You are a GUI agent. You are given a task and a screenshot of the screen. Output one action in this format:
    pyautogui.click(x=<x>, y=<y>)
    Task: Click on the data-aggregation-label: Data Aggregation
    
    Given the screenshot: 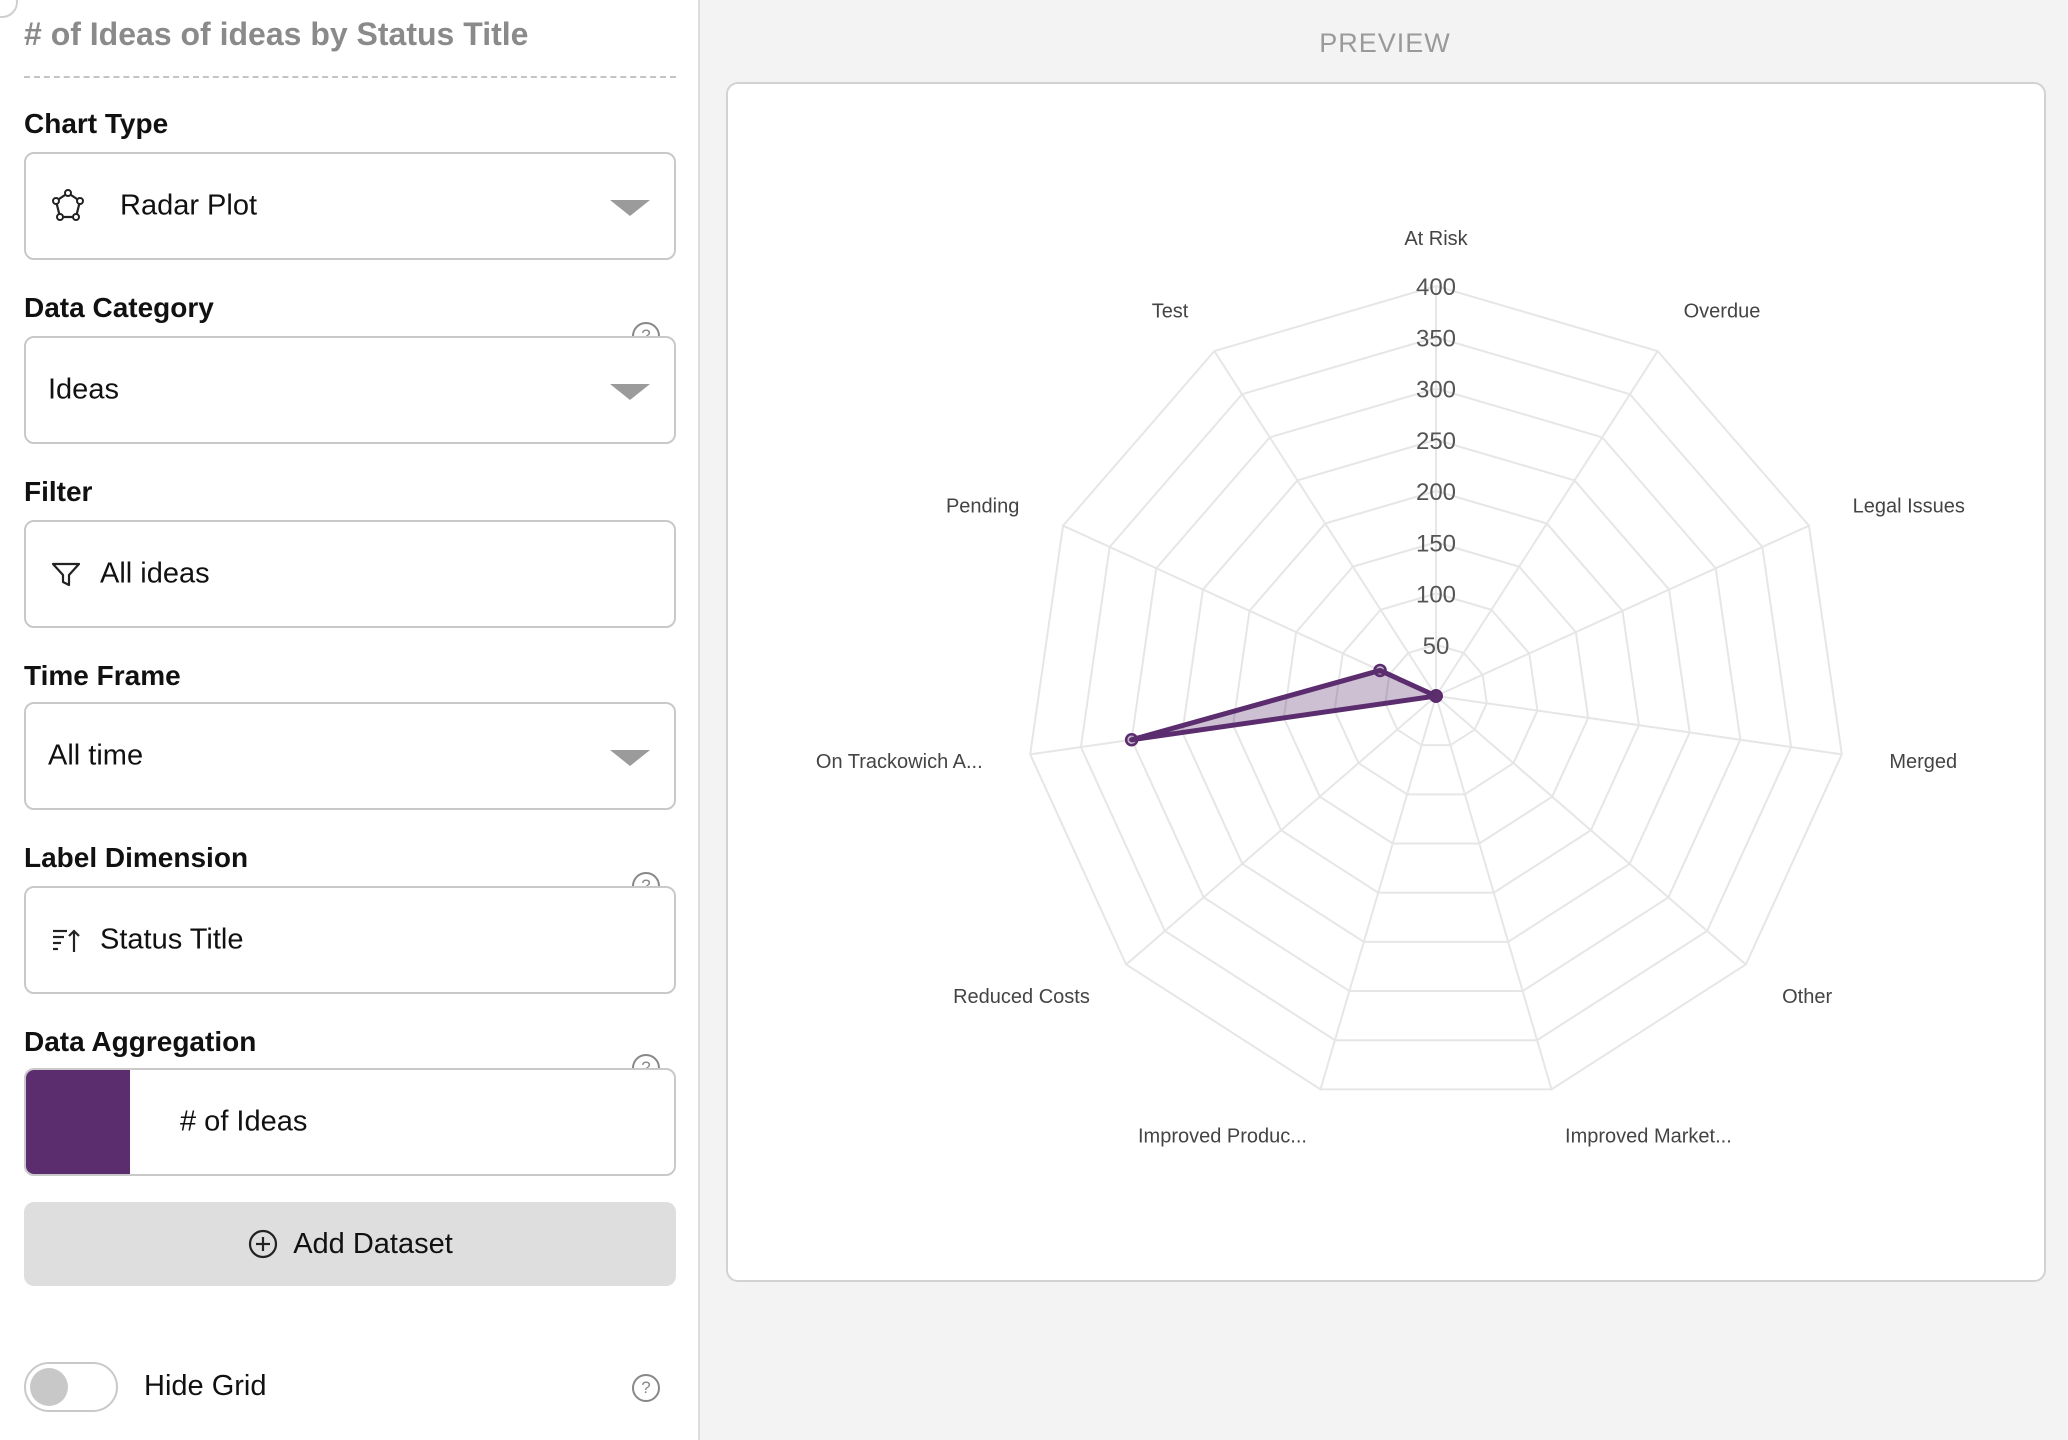 What is the action you would take?
    pyautogui.click(x=140, y=1041)
    